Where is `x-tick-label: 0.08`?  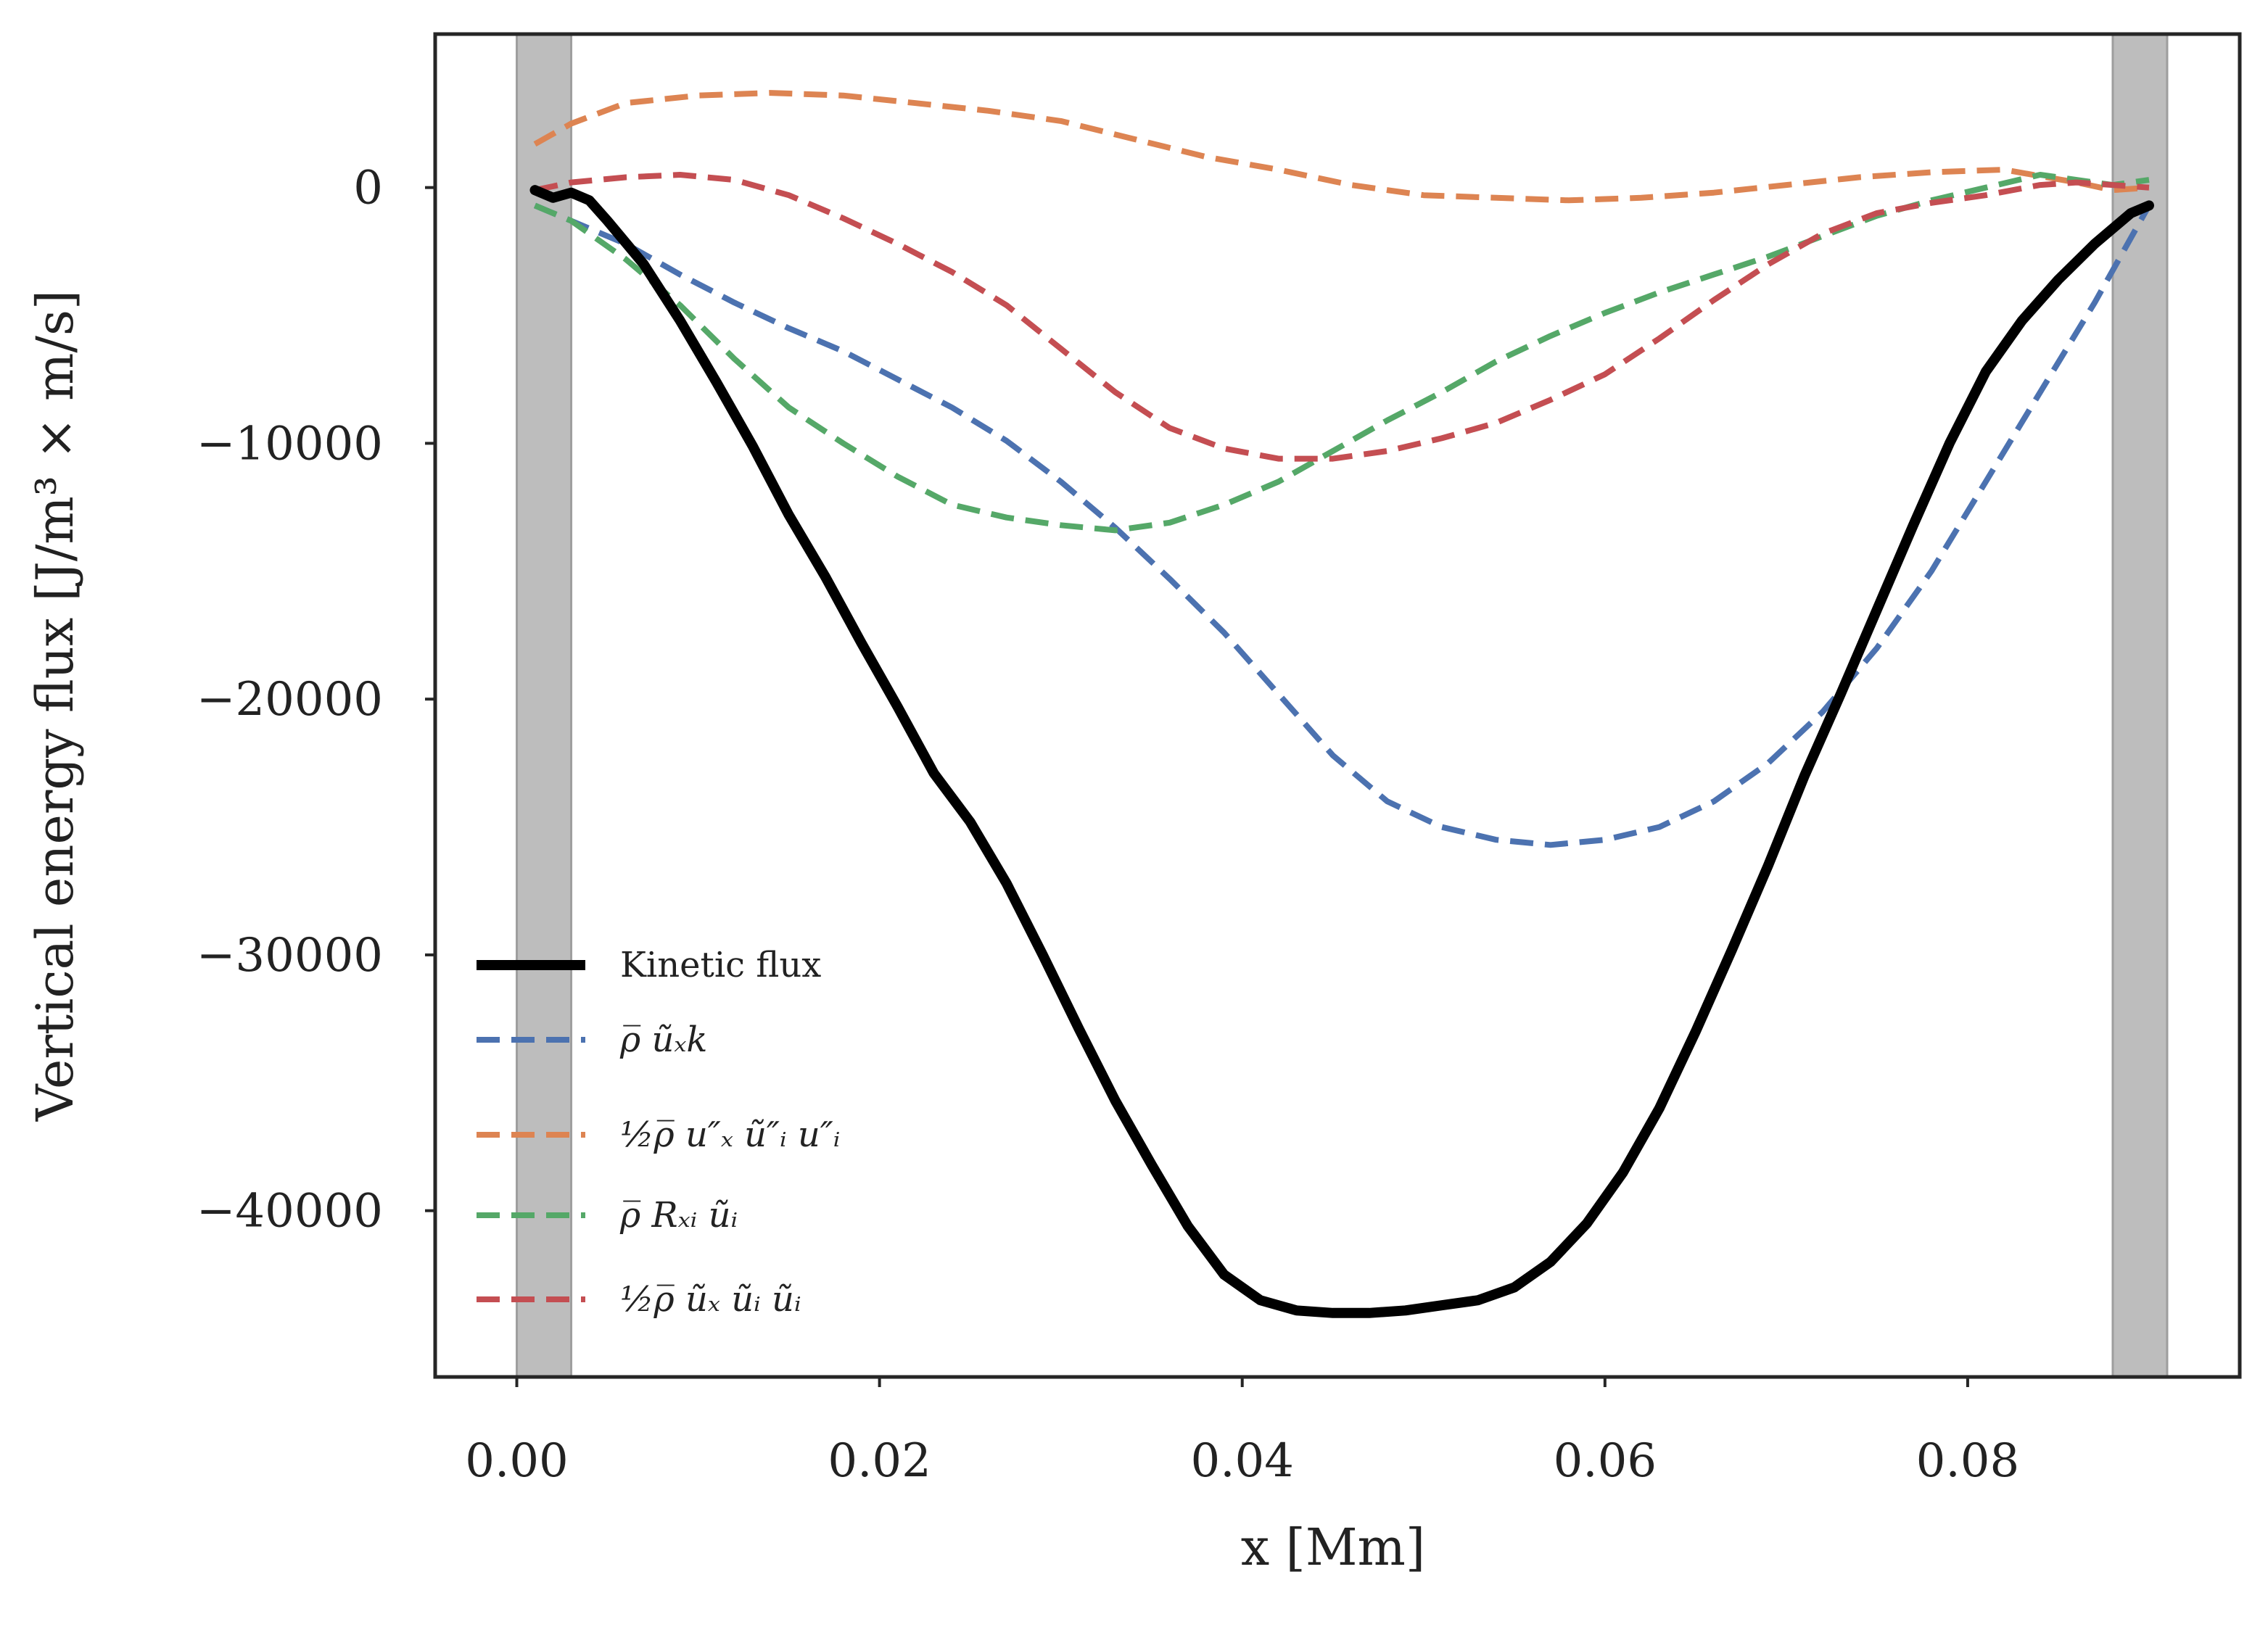
x-tick-label: 0.08 is located at coordinates (1968, 1461).